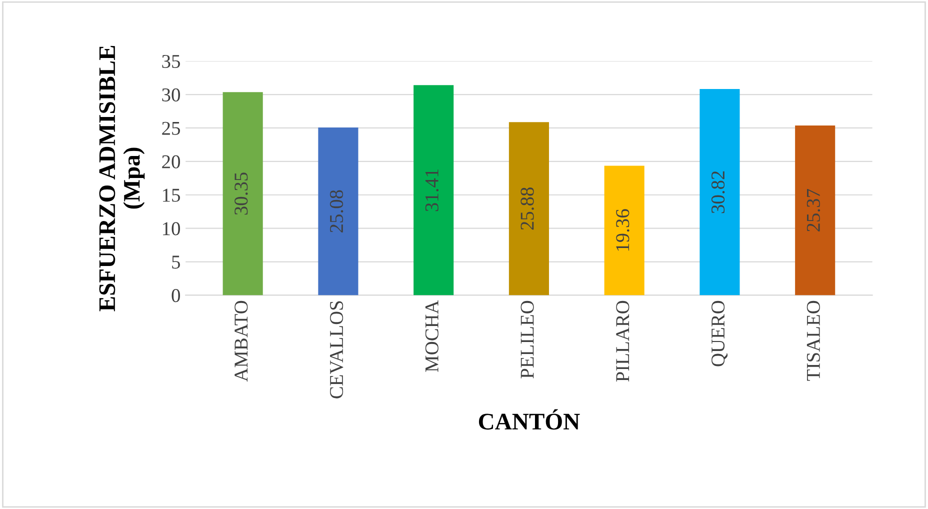  I want to click on x-tick-label: CEVALLOS, so click(337, 349).